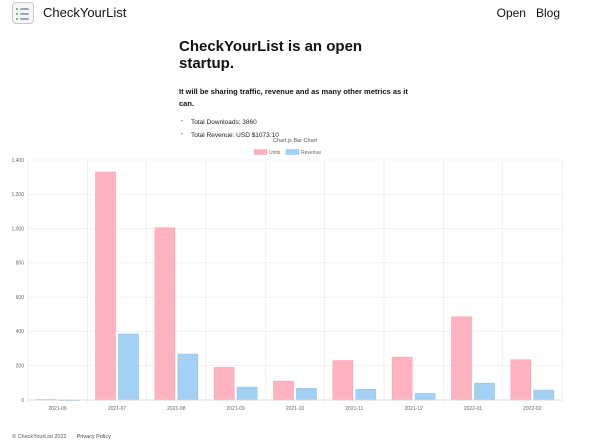  I want to click on main-nav: Open Blog, so click(528, 13).